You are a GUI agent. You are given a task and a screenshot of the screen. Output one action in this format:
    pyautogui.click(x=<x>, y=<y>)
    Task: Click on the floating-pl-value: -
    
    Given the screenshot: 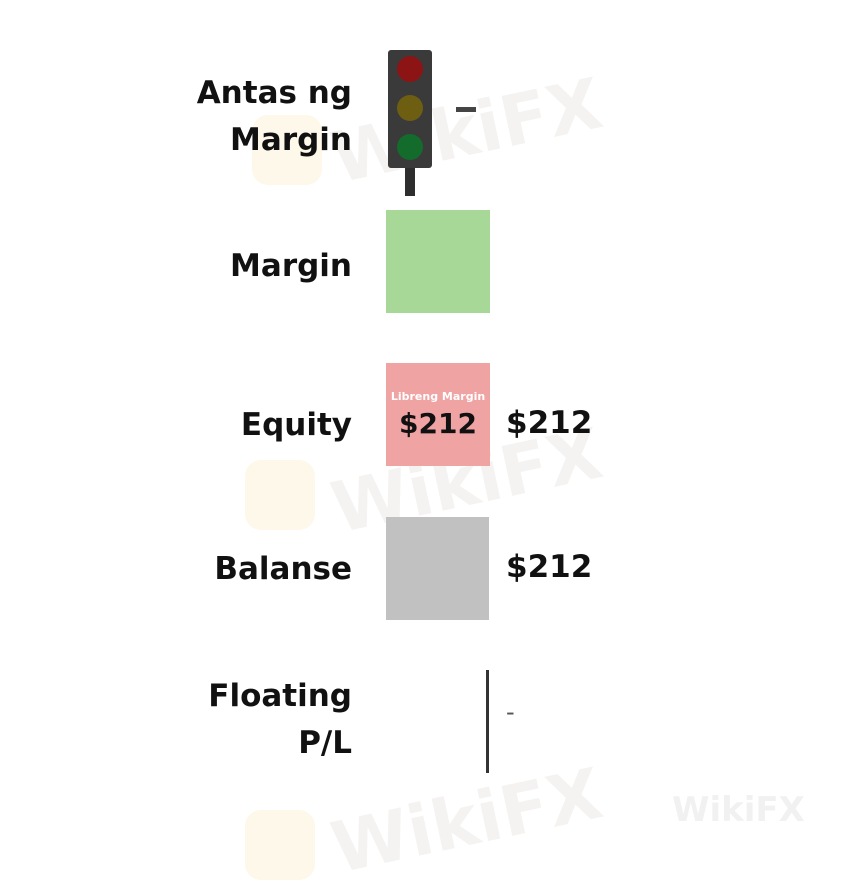 What is the action you would take?
    pyautogui.click(x=510, y=712)
    